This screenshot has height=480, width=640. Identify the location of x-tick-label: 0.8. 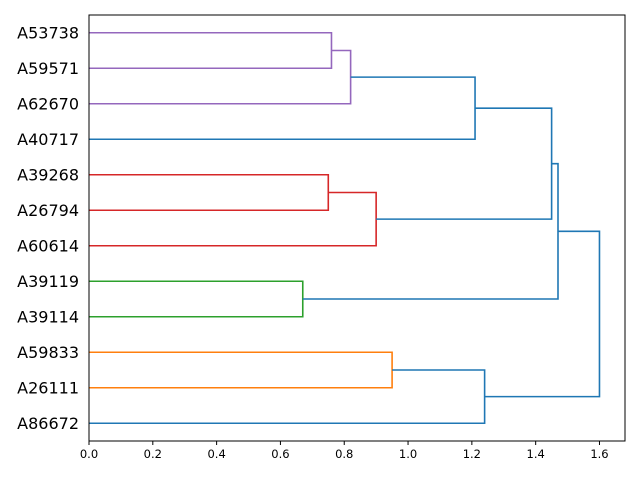
(344, 454).